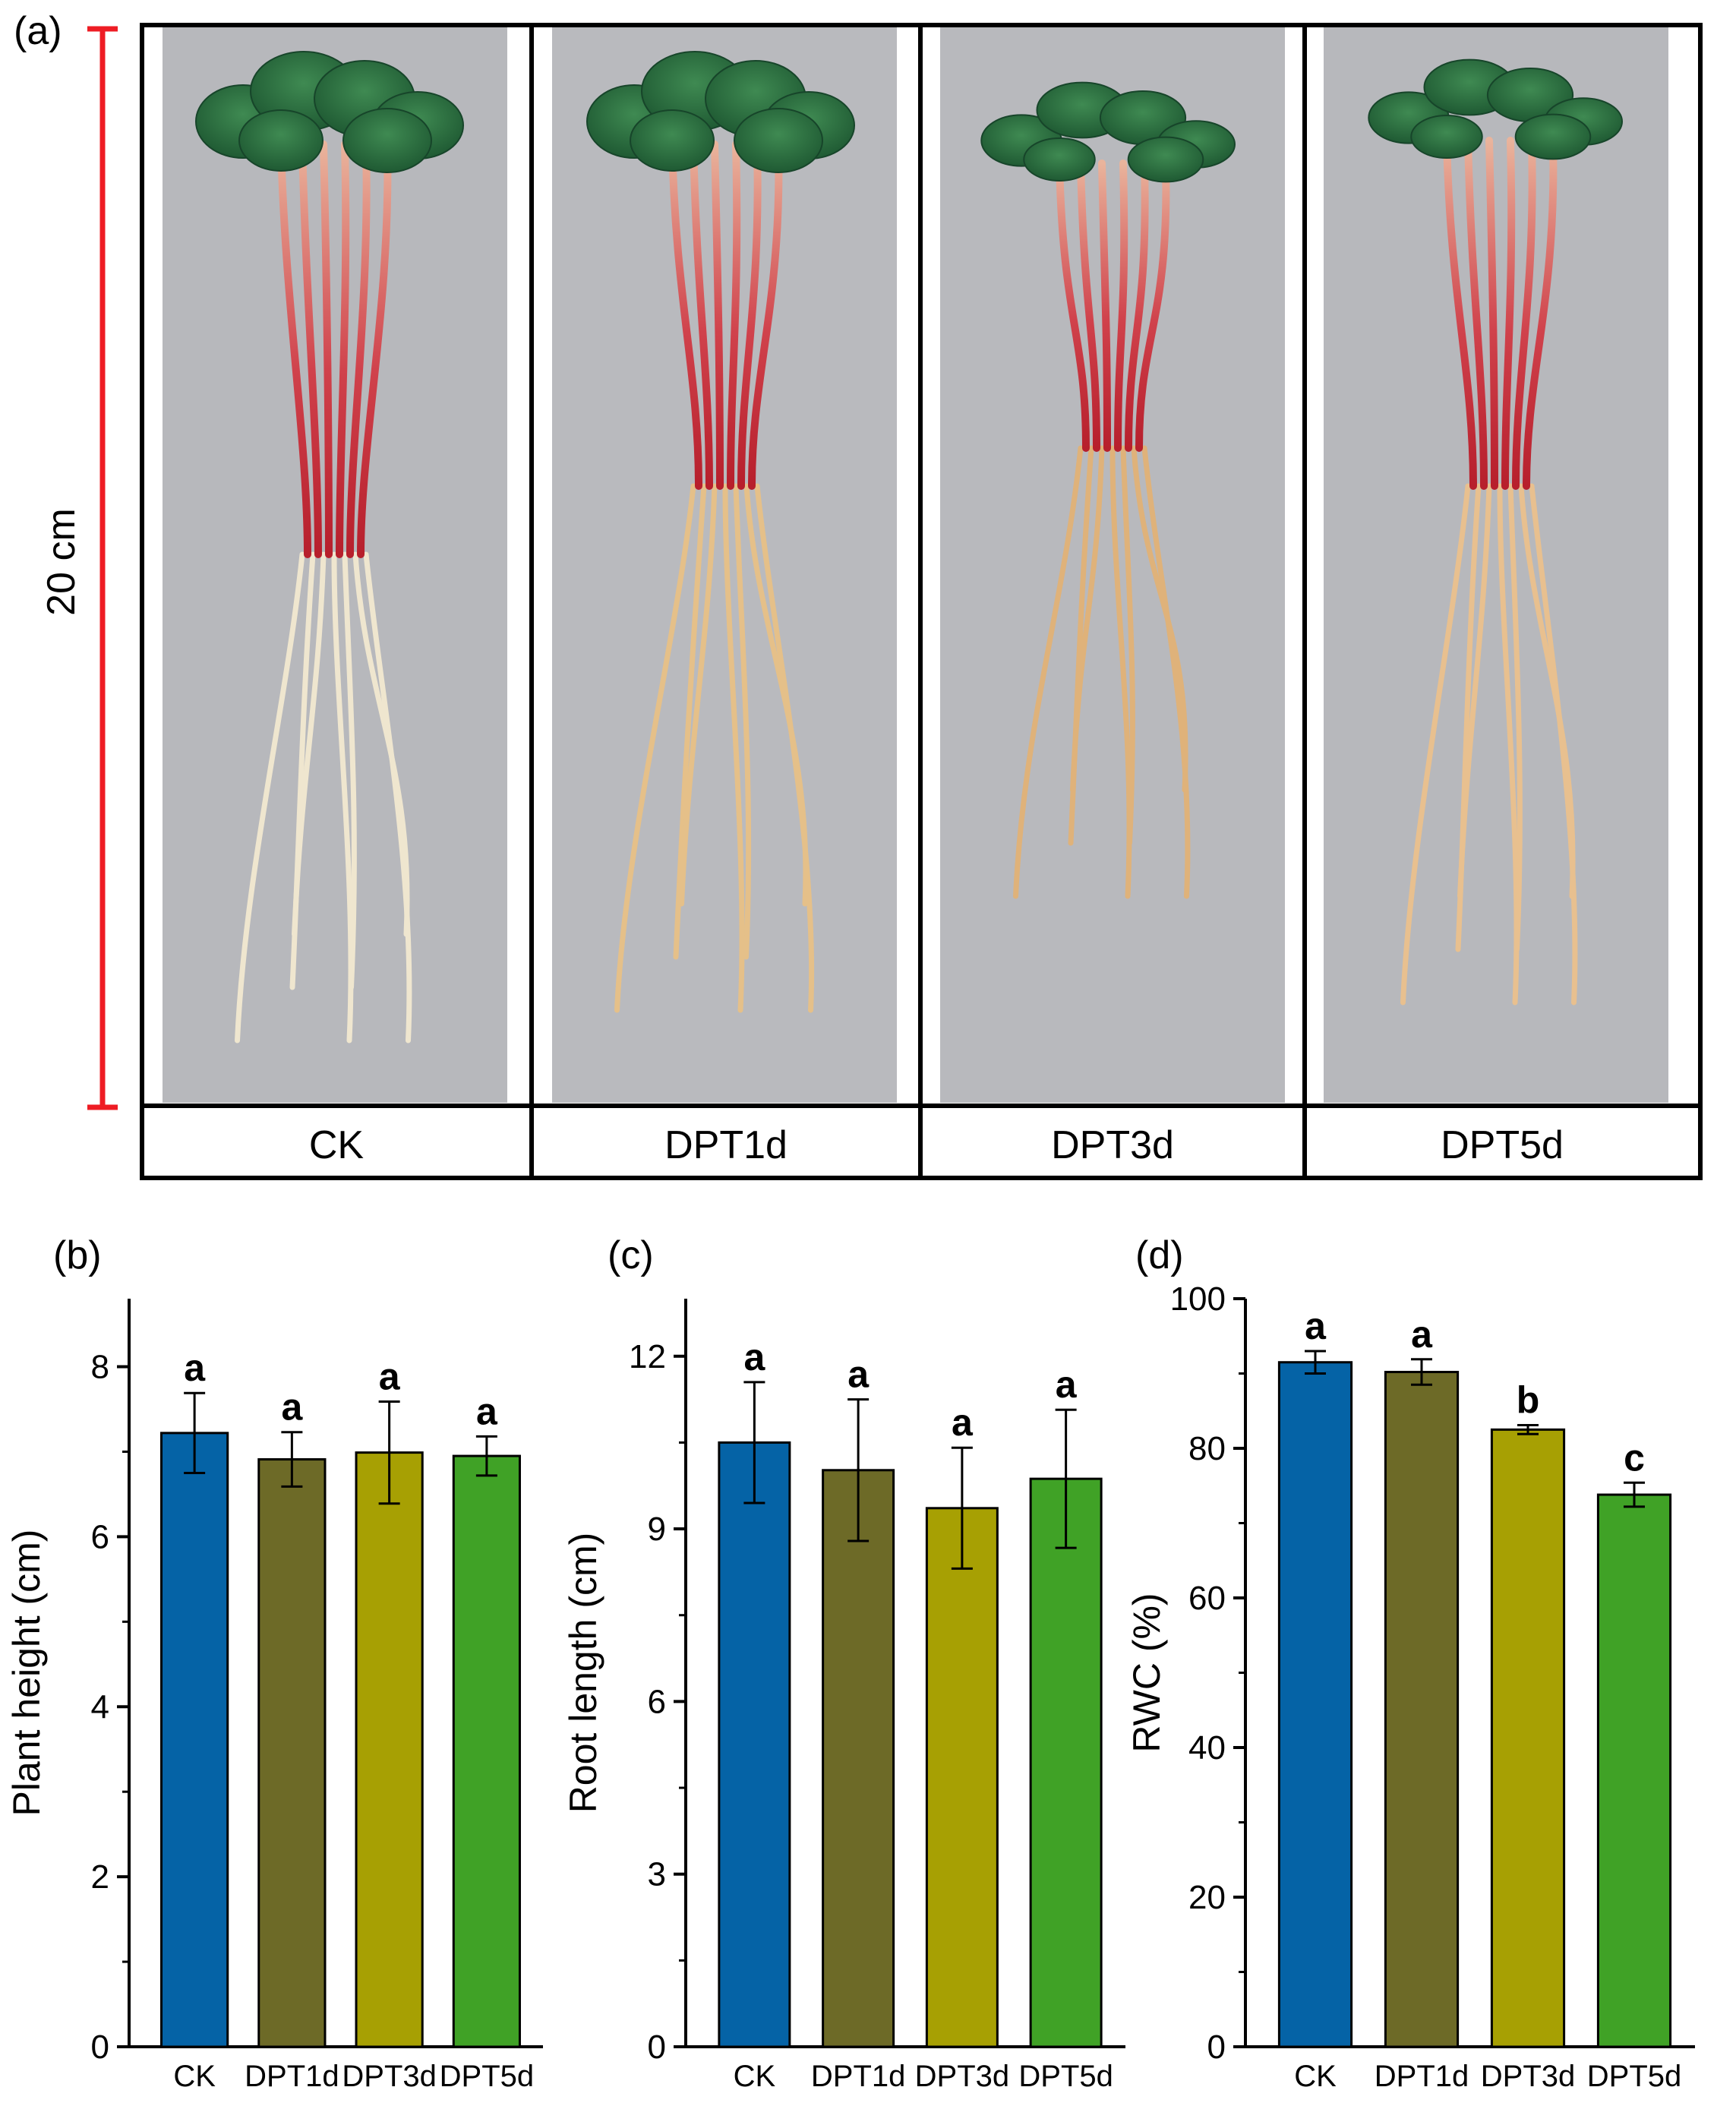  Describe the element at coordinates (100, 1368) in the screenshot. I see `y-tick-label: 8` at that location.